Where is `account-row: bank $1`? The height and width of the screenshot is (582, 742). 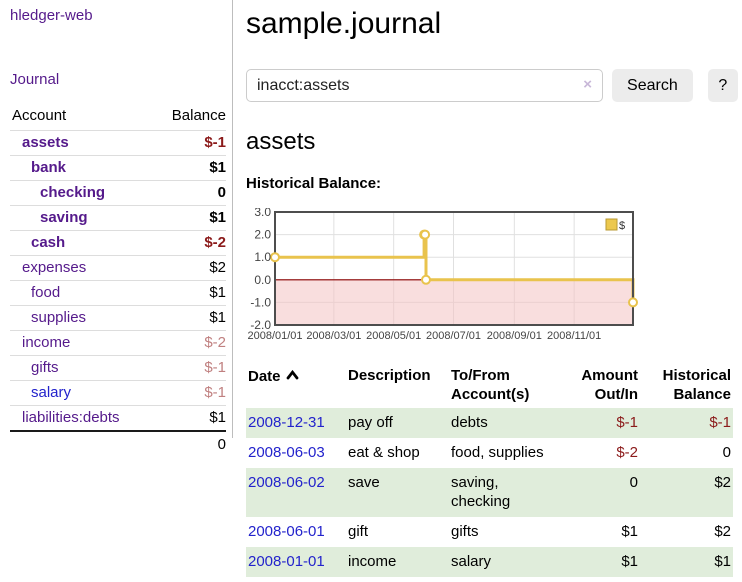 account-row: bank $1 is located at coordinates (118, 168).